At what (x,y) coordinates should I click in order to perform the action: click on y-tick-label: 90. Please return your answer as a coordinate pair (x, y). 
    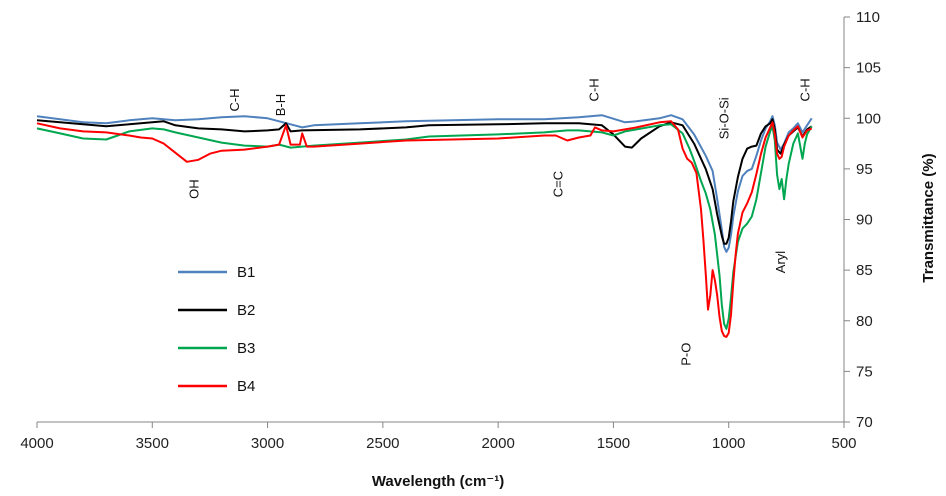
    Looking at the image, I should click on (864, 220).